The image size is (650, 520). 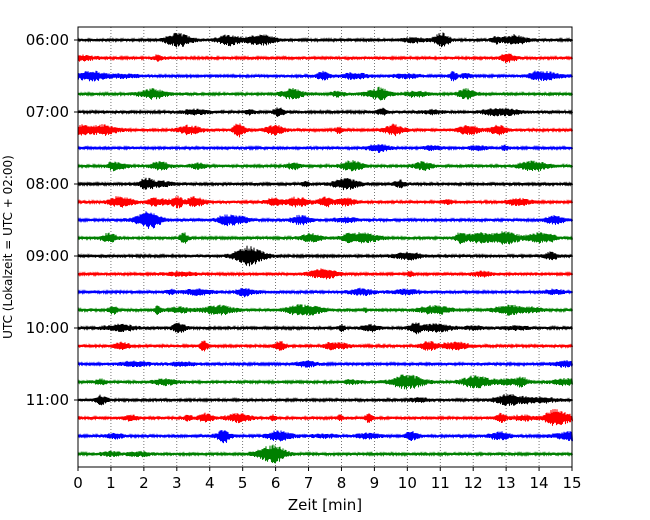 I want to click on x-tick-label: 12, so click(x=473, y=483).